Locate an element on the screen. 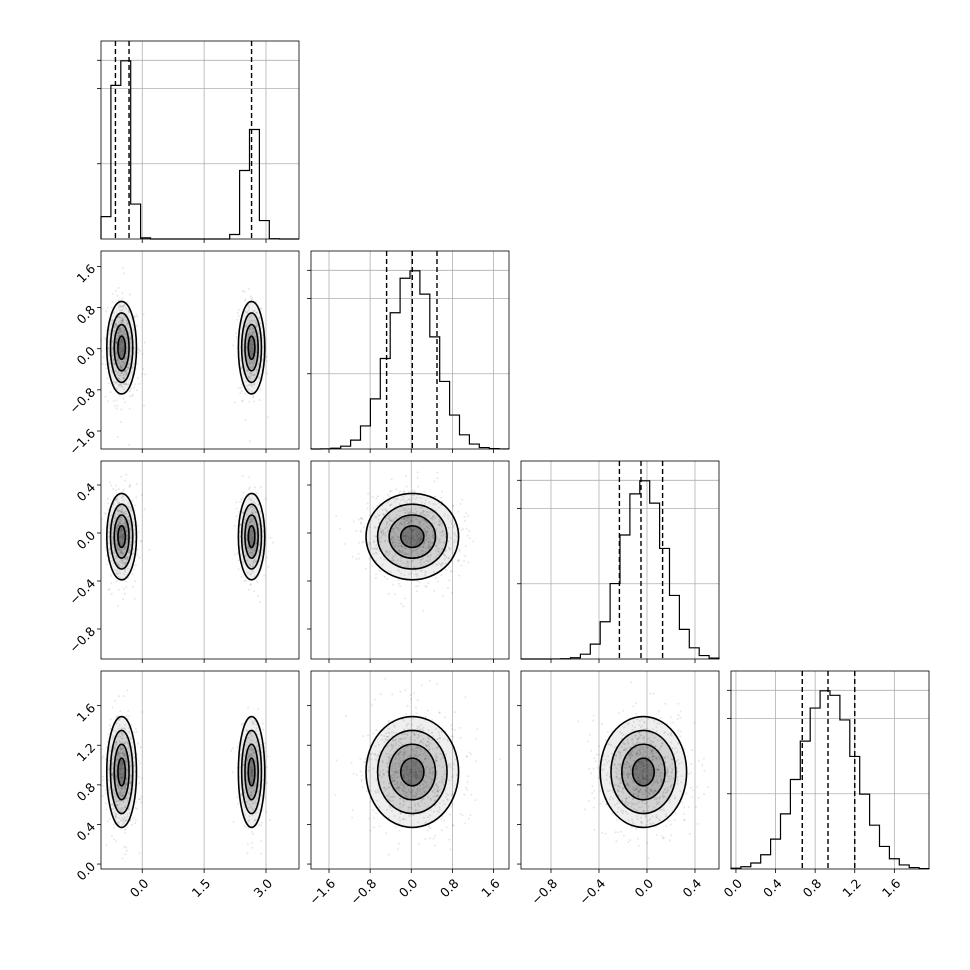 The image size is (970, 970). y-tick-label: −0.8 is located at coordinates (82, 640).